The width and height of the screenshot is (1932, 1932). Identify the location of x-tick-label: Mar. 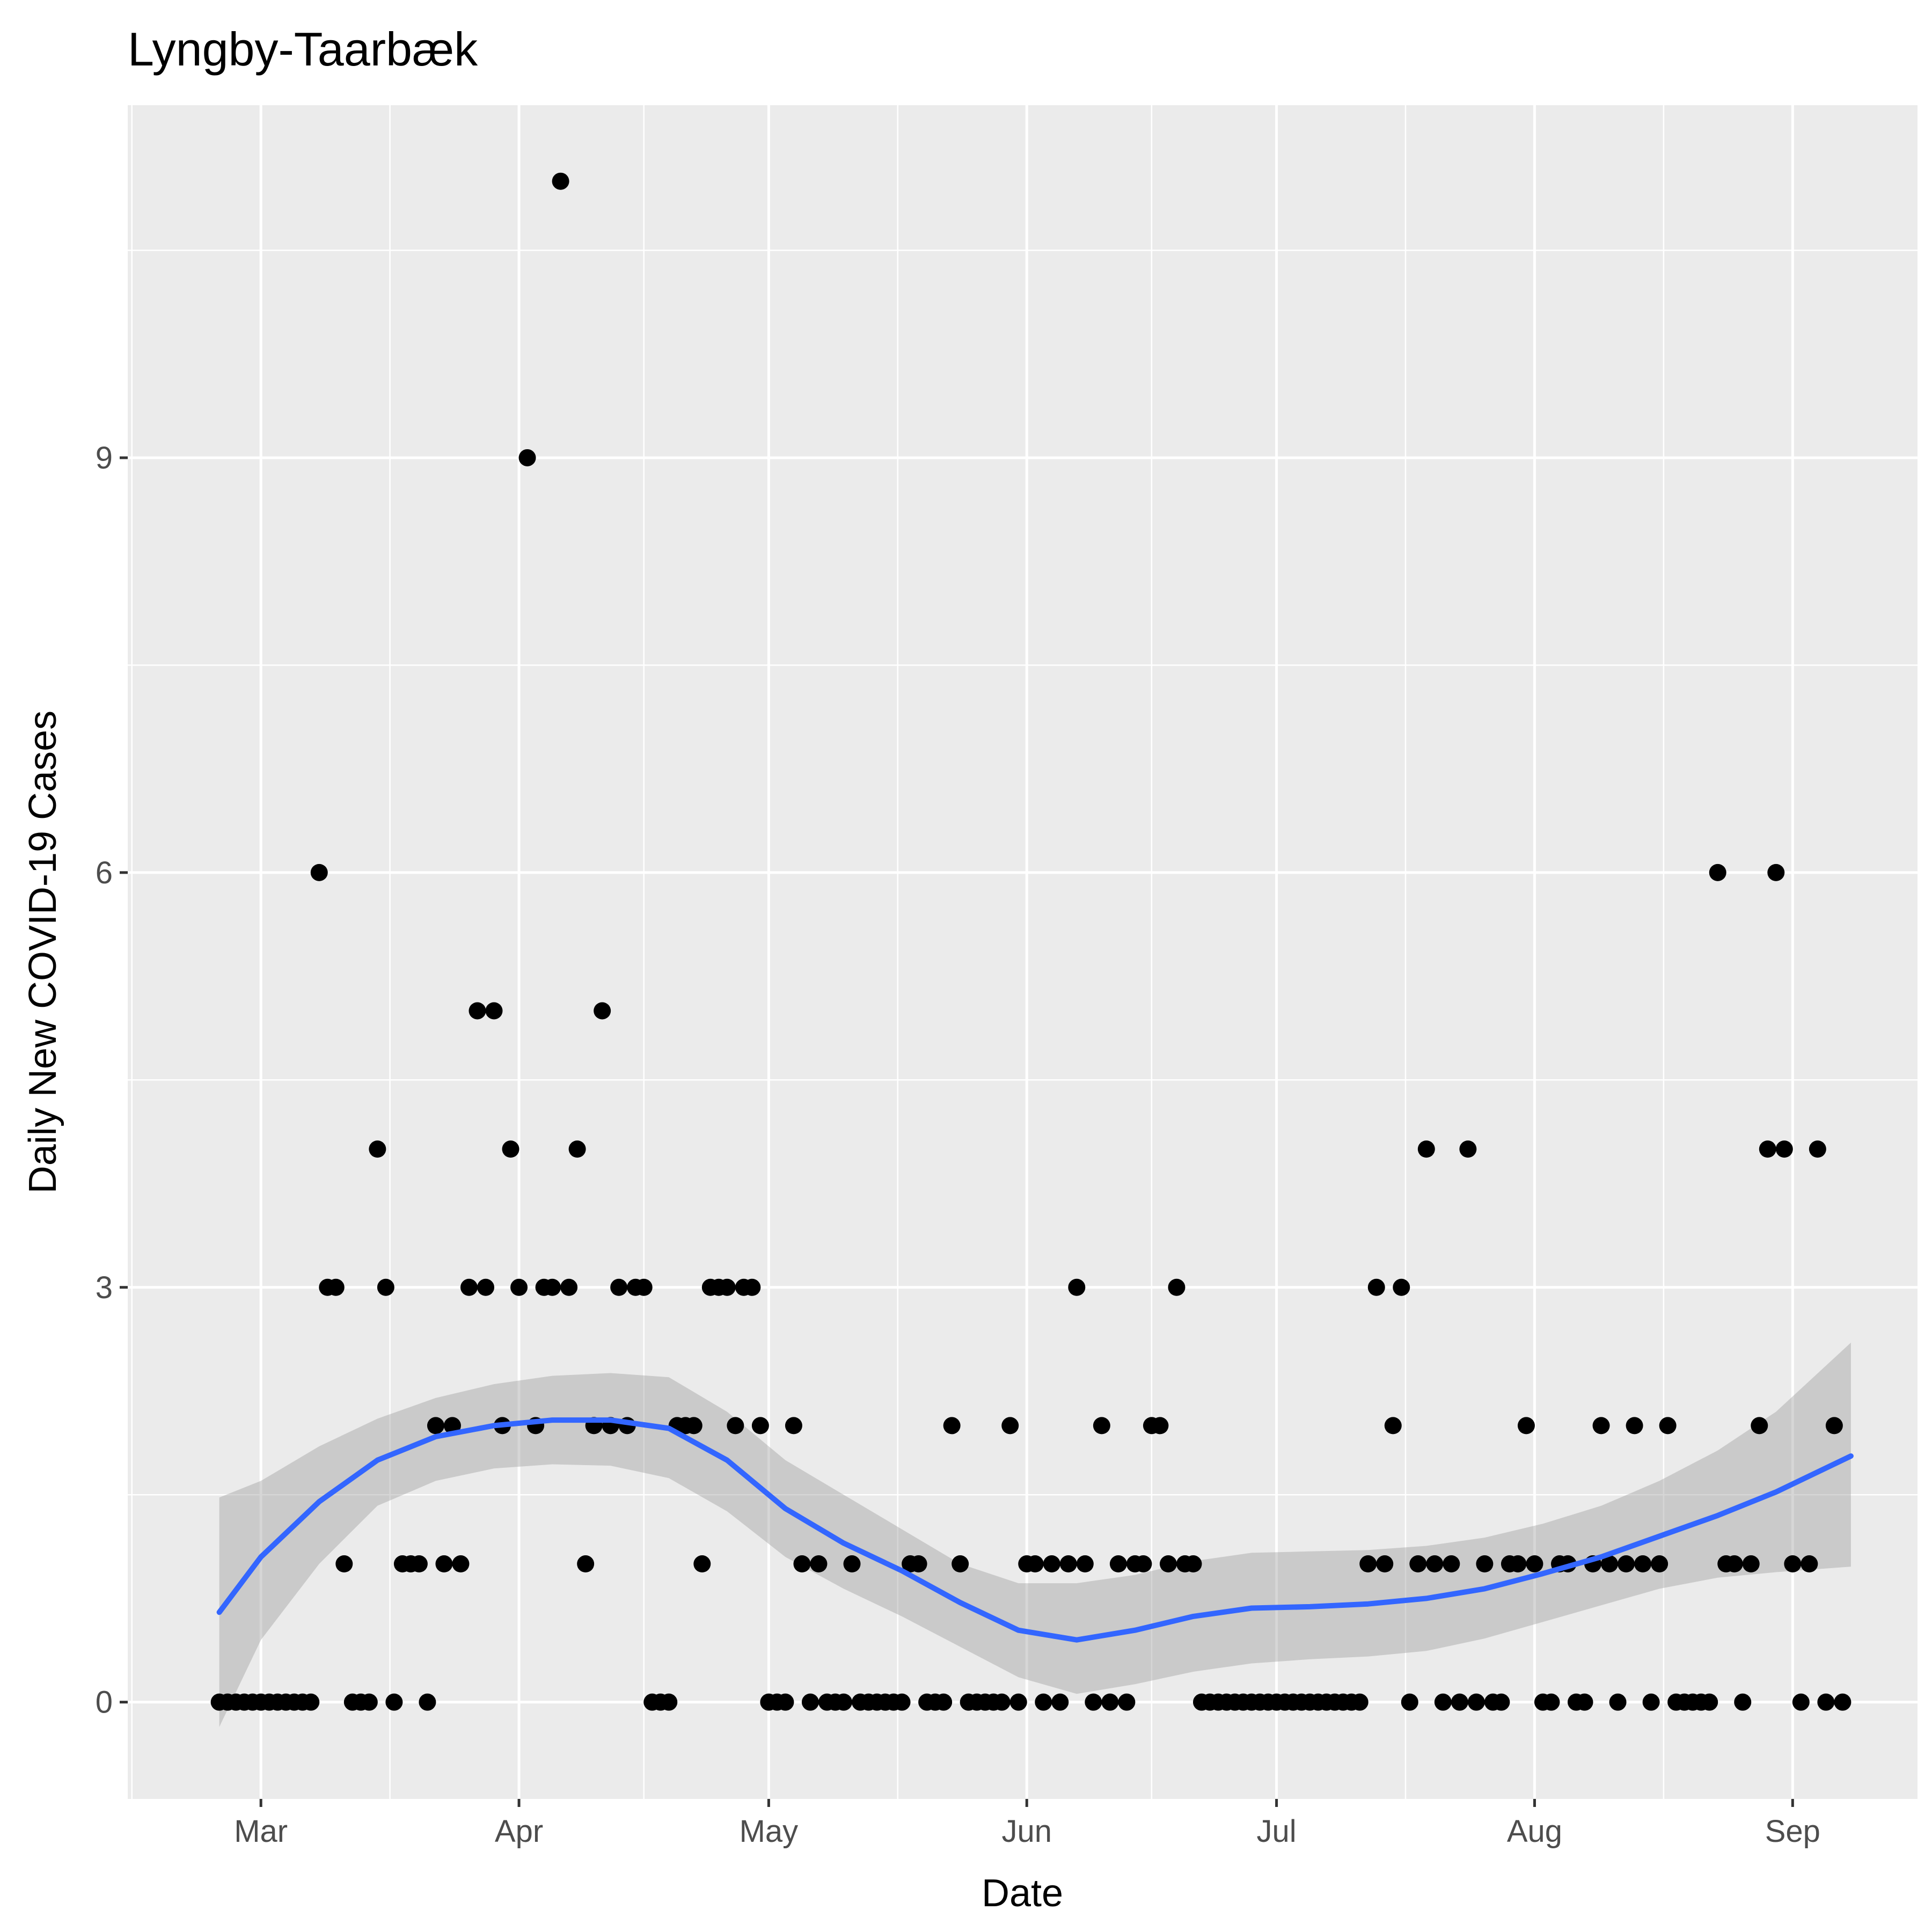
(261, 1831).